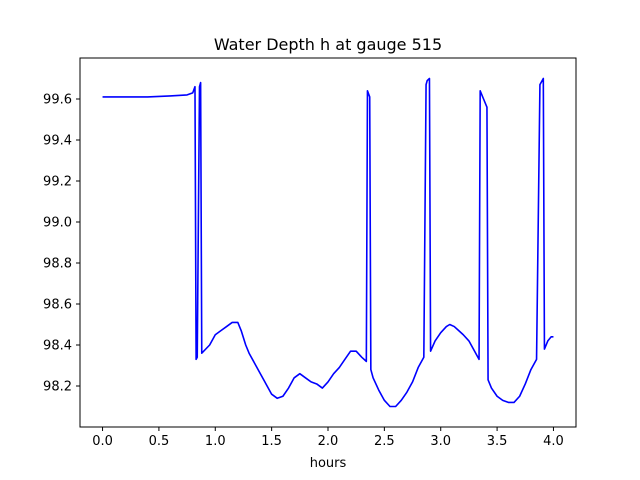 The width and height of the screenshot is (640, 480). Describe the element at coordinates (328, 44) in the screenshot. I see `chart-title: Water Depth h at gauge 515` at that location.